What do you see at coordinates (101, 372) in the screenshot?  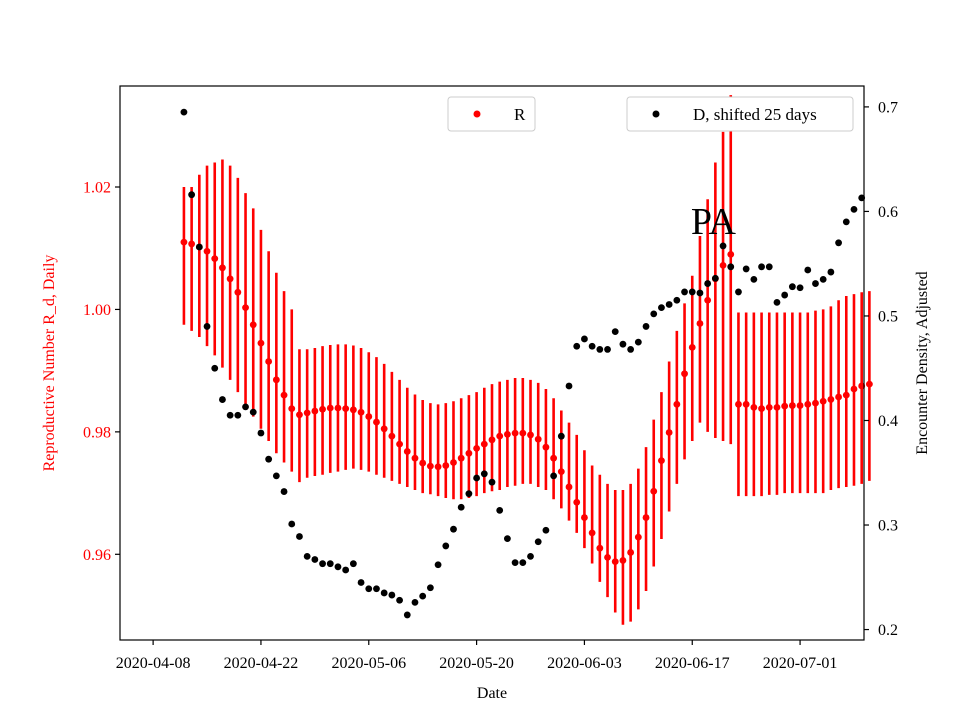 I see `left-y-axis: 0.96 0.98 1.00 1.02` at bounding box center [101, 372].